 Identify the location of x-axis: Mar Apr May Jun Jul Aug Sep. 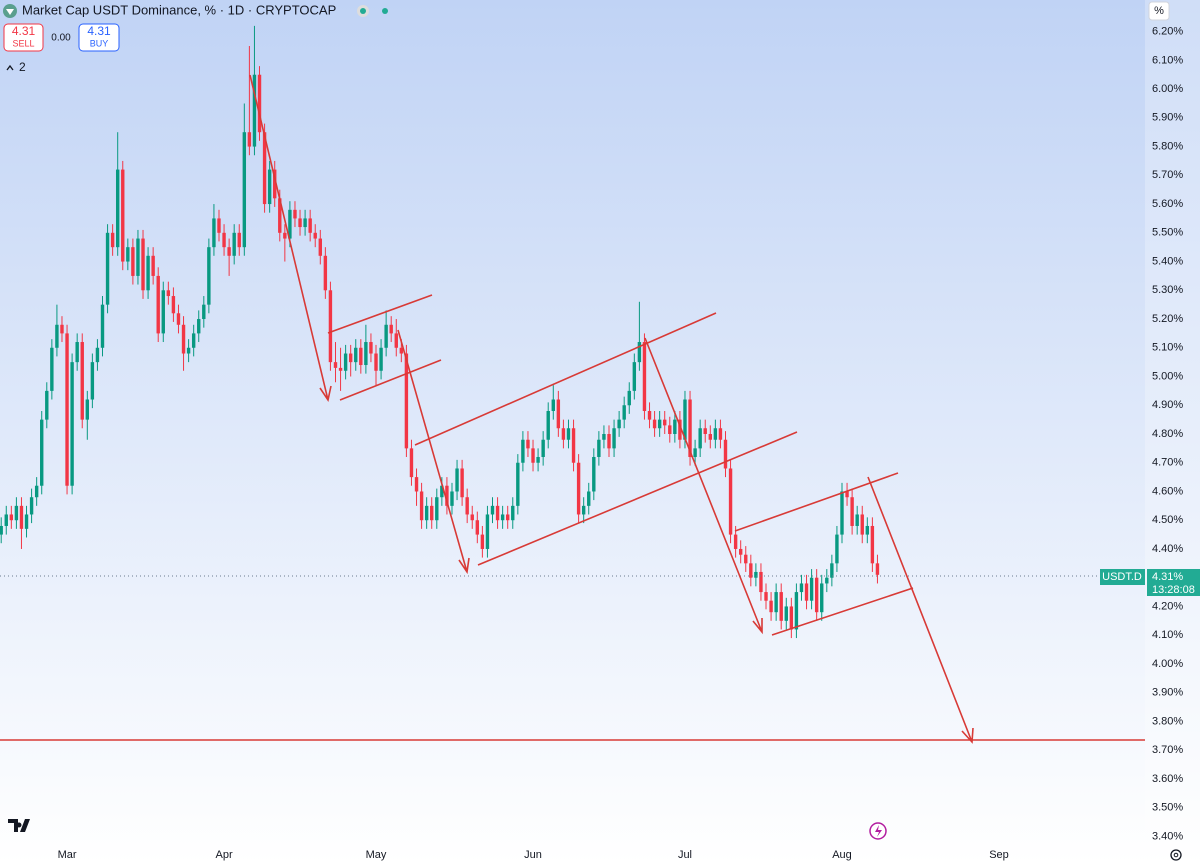
(533, 855).